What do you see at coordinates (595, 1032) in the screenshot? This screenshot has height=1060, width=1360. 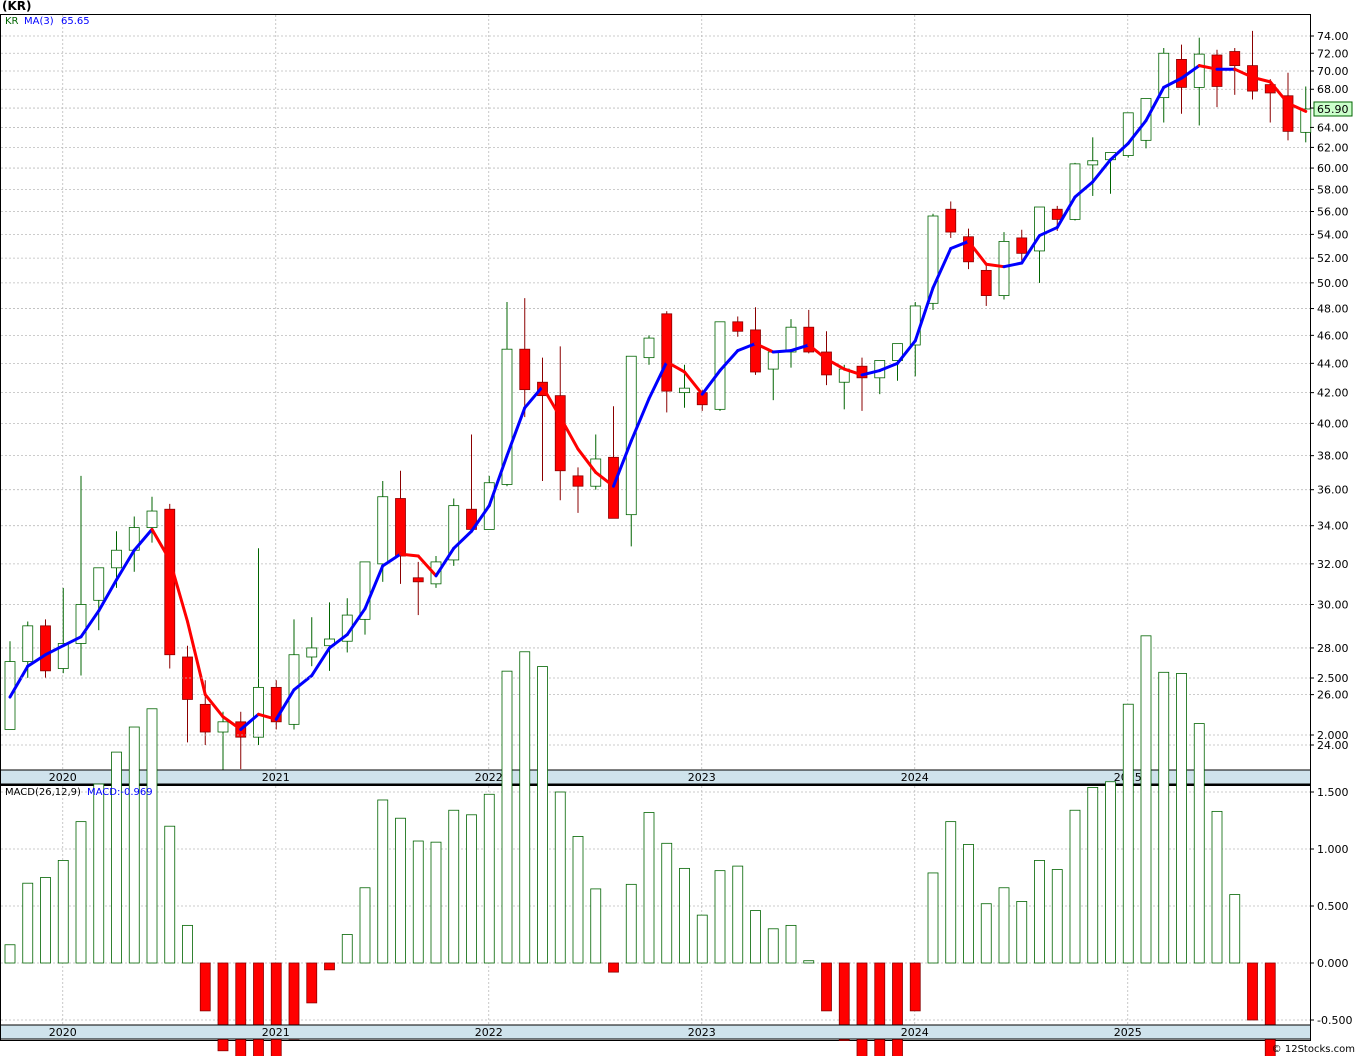 I see `macd-x-axis: 2020 2021 2022 2023 2024 2025` at bounding box center [595, 1032].